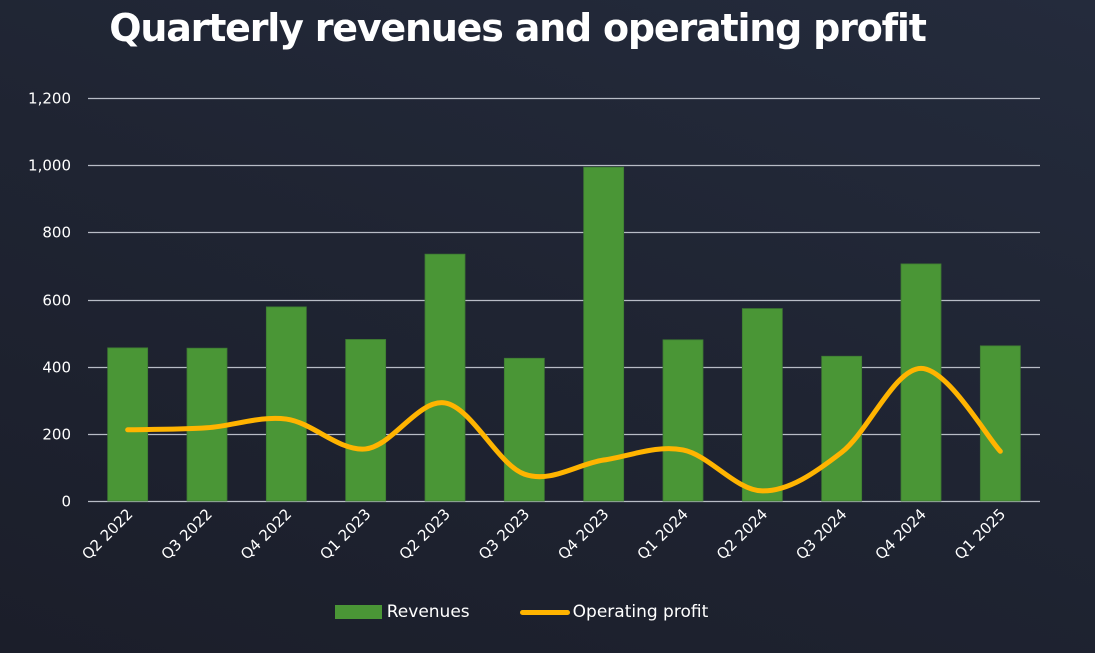  Describe the element at coordinates (544, 612) in the screenshot. I see `legend-swatch-operating-profit` at that location.